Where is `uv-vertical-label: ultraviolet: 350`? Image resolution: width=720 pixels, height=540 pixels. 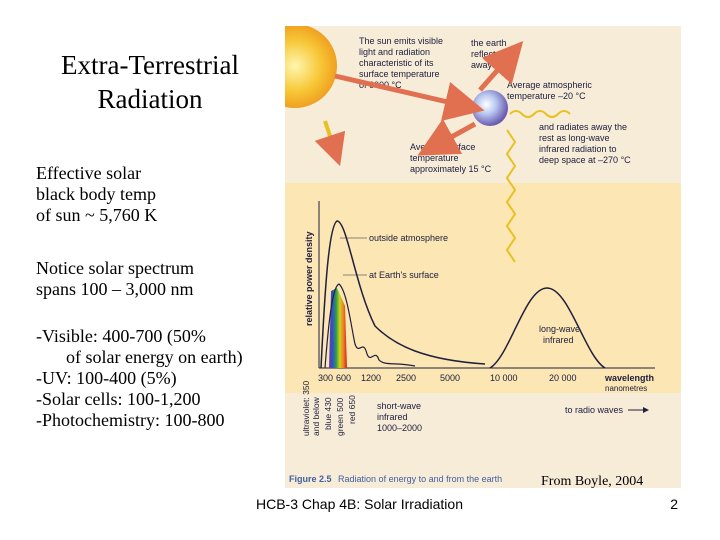 uv-vertical-label: ultraviolet: 350 is located at coordinates (306, 408).